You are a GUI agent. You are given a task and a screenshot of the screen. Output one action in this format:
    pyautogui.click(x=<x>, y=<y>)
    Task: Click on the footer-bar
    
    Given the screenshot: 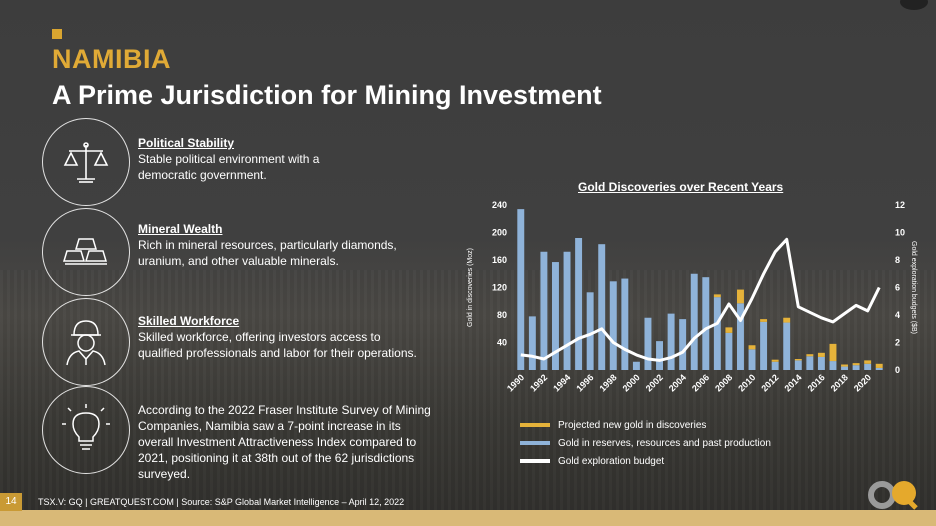 What is the action you would take?
    pyautogui.click(x=468, y=518)
    